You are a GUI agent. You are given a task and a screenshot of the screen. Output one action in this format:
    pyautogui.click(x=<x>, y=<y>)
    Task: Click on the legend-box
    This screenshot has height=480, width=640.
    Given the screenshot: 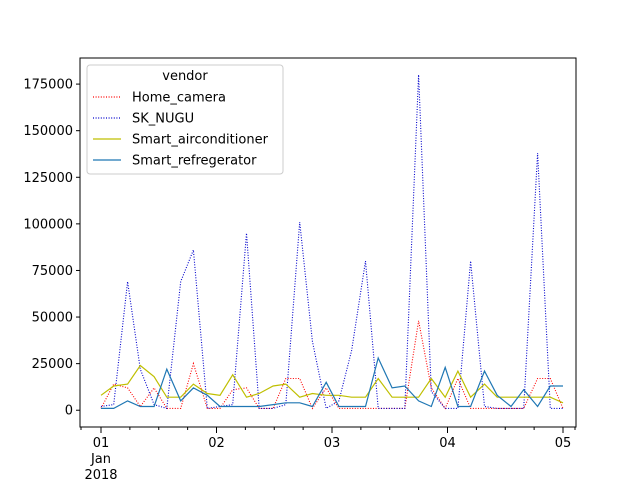 What is the action you would take?
    pyautogui.click(x=185, y=119)
    